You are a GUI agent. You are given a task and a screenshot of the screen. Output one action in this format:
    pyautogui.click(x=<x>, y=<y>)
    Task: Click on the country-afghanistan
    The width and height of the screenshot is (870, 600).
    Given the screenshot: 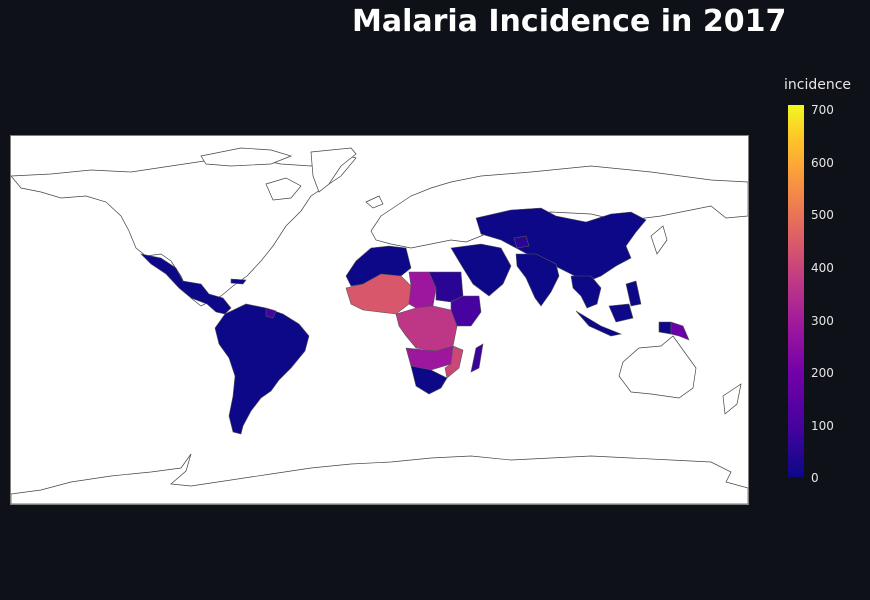 What is the action you would take?
    pyautogui.click(x=521, y=242)
    